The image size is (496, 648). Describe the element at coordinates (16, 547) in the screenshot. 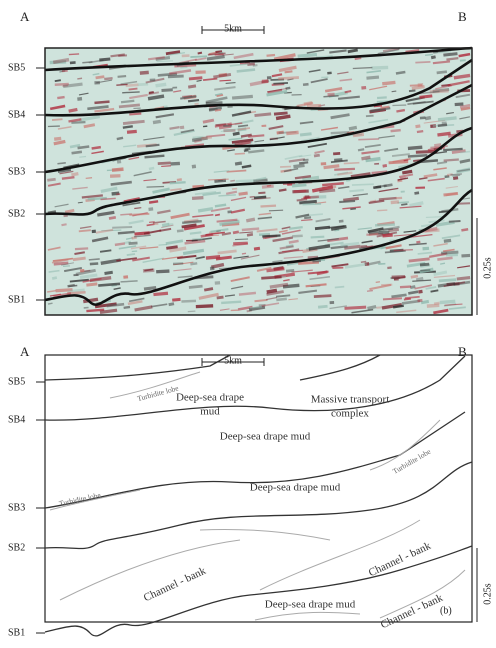

I see `boundary-label: SB2` at that location.